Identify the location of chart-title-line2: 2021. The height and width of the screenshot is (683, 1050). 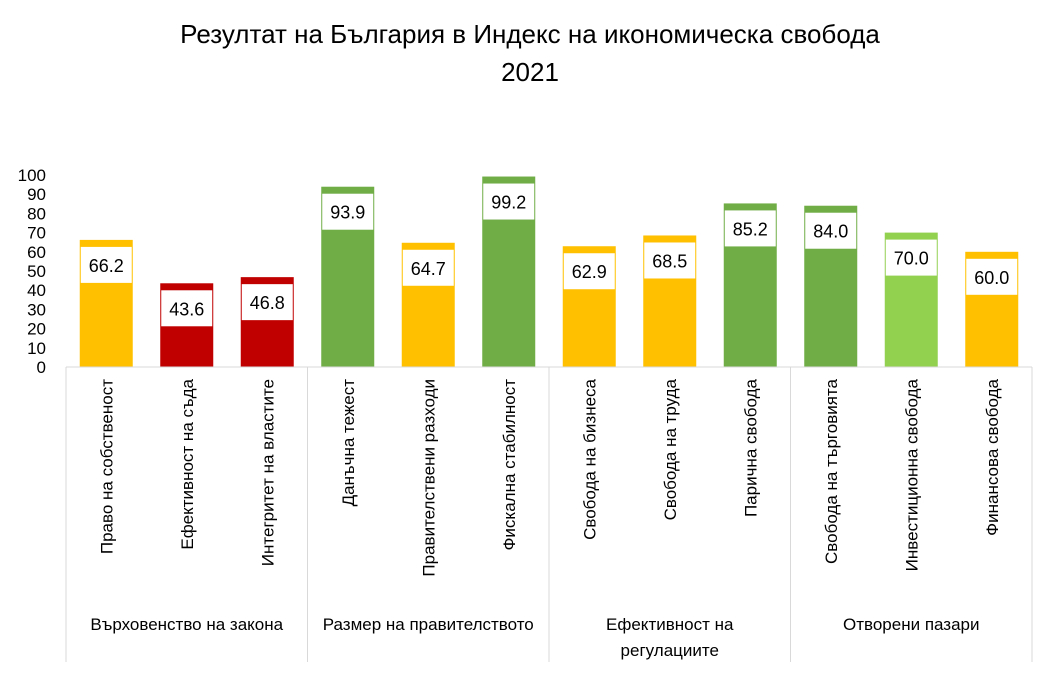
(530, 72).